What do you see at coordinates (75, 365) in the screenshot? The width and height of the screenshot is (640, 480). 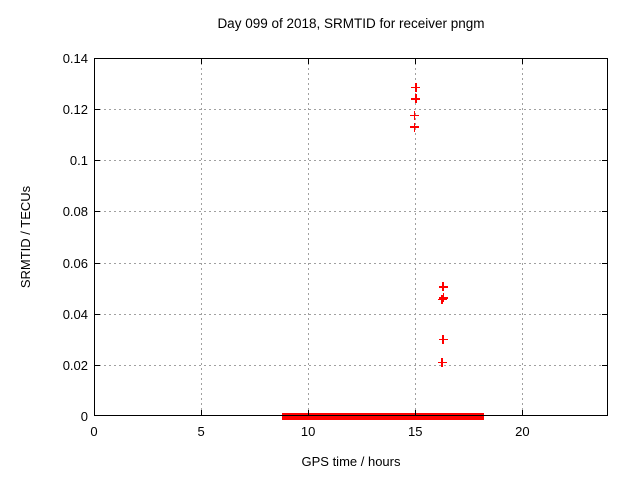 I see `y-tick-label: 0.02` at bounding box center [75, 365].